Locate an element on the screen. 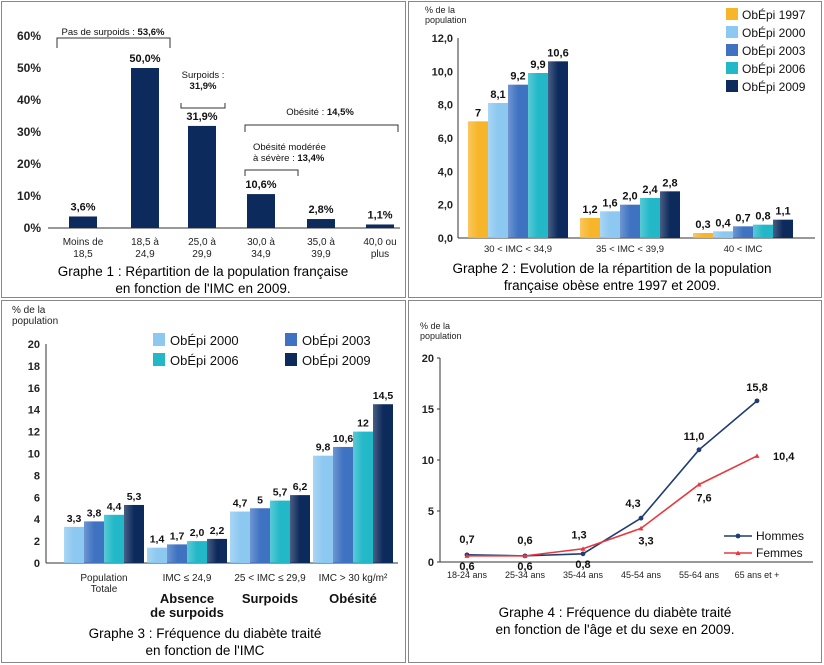 The height and width of the screenshot is (665, 824). graph3-ytick-label: 2 is located at coordinates (37, 542).